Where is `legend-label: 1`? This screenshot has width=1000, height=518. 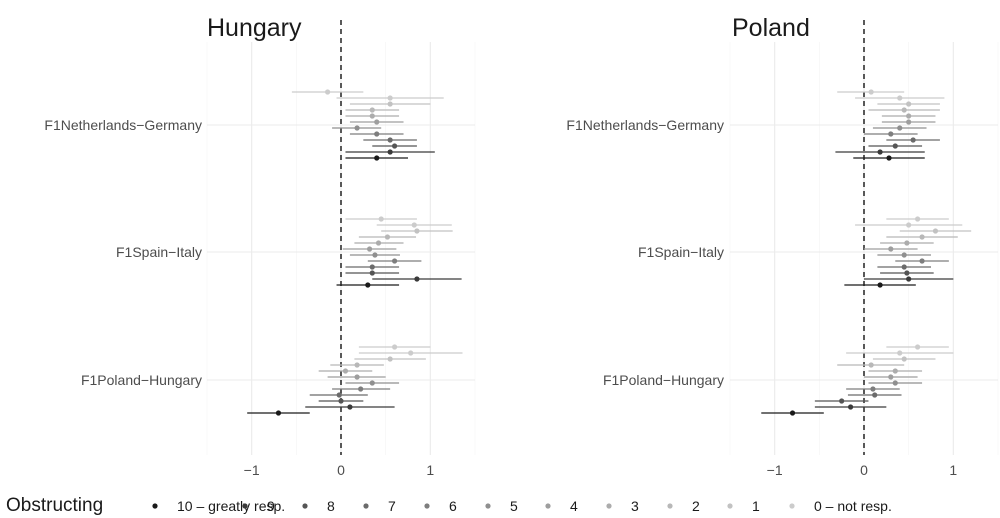
legend-label: 1 is located at coordinates (756, 506).